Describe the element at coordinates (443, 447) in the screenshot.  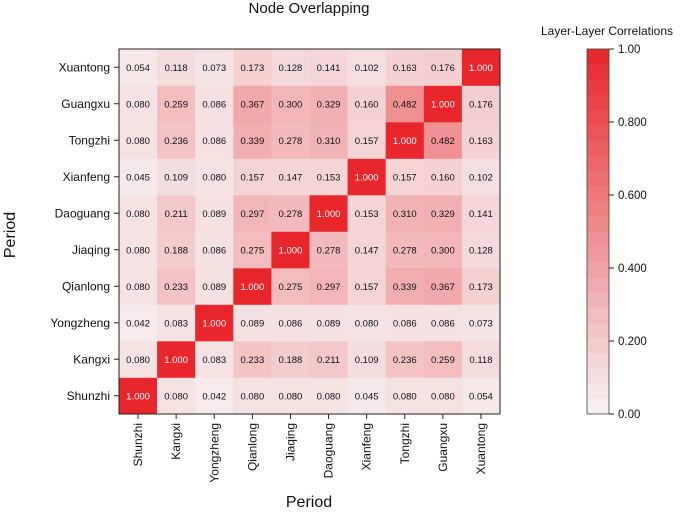
I see `x-tick-label: Guangxu` at that location.